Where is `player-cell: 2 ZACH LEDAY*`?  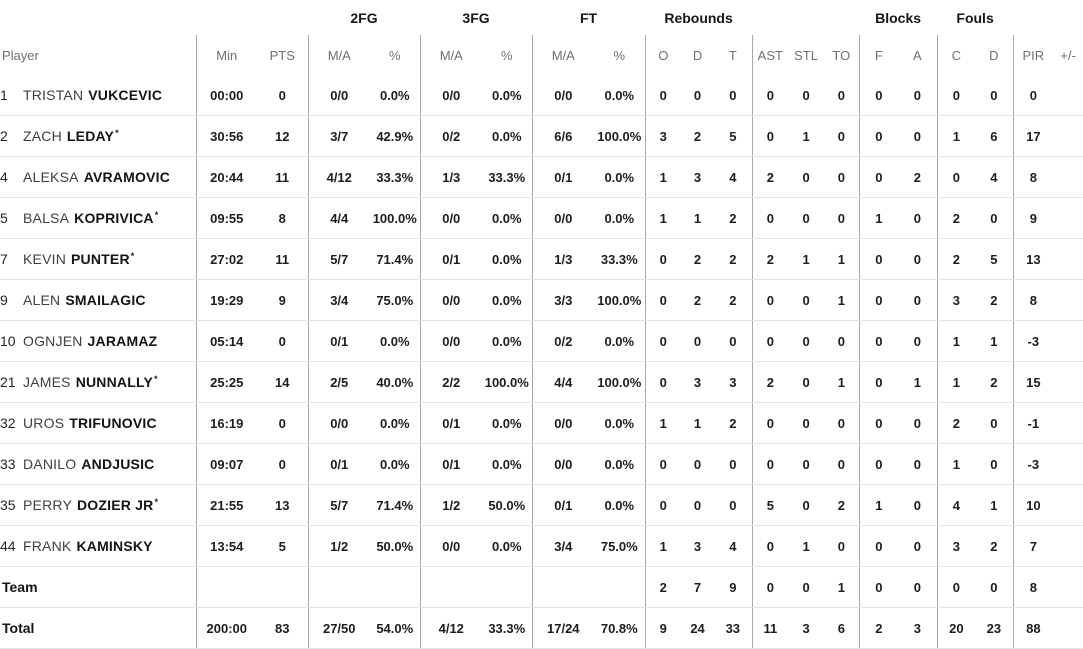
player-cell: 2 ZACH LEDAY* is located at coordinates (98, 136).